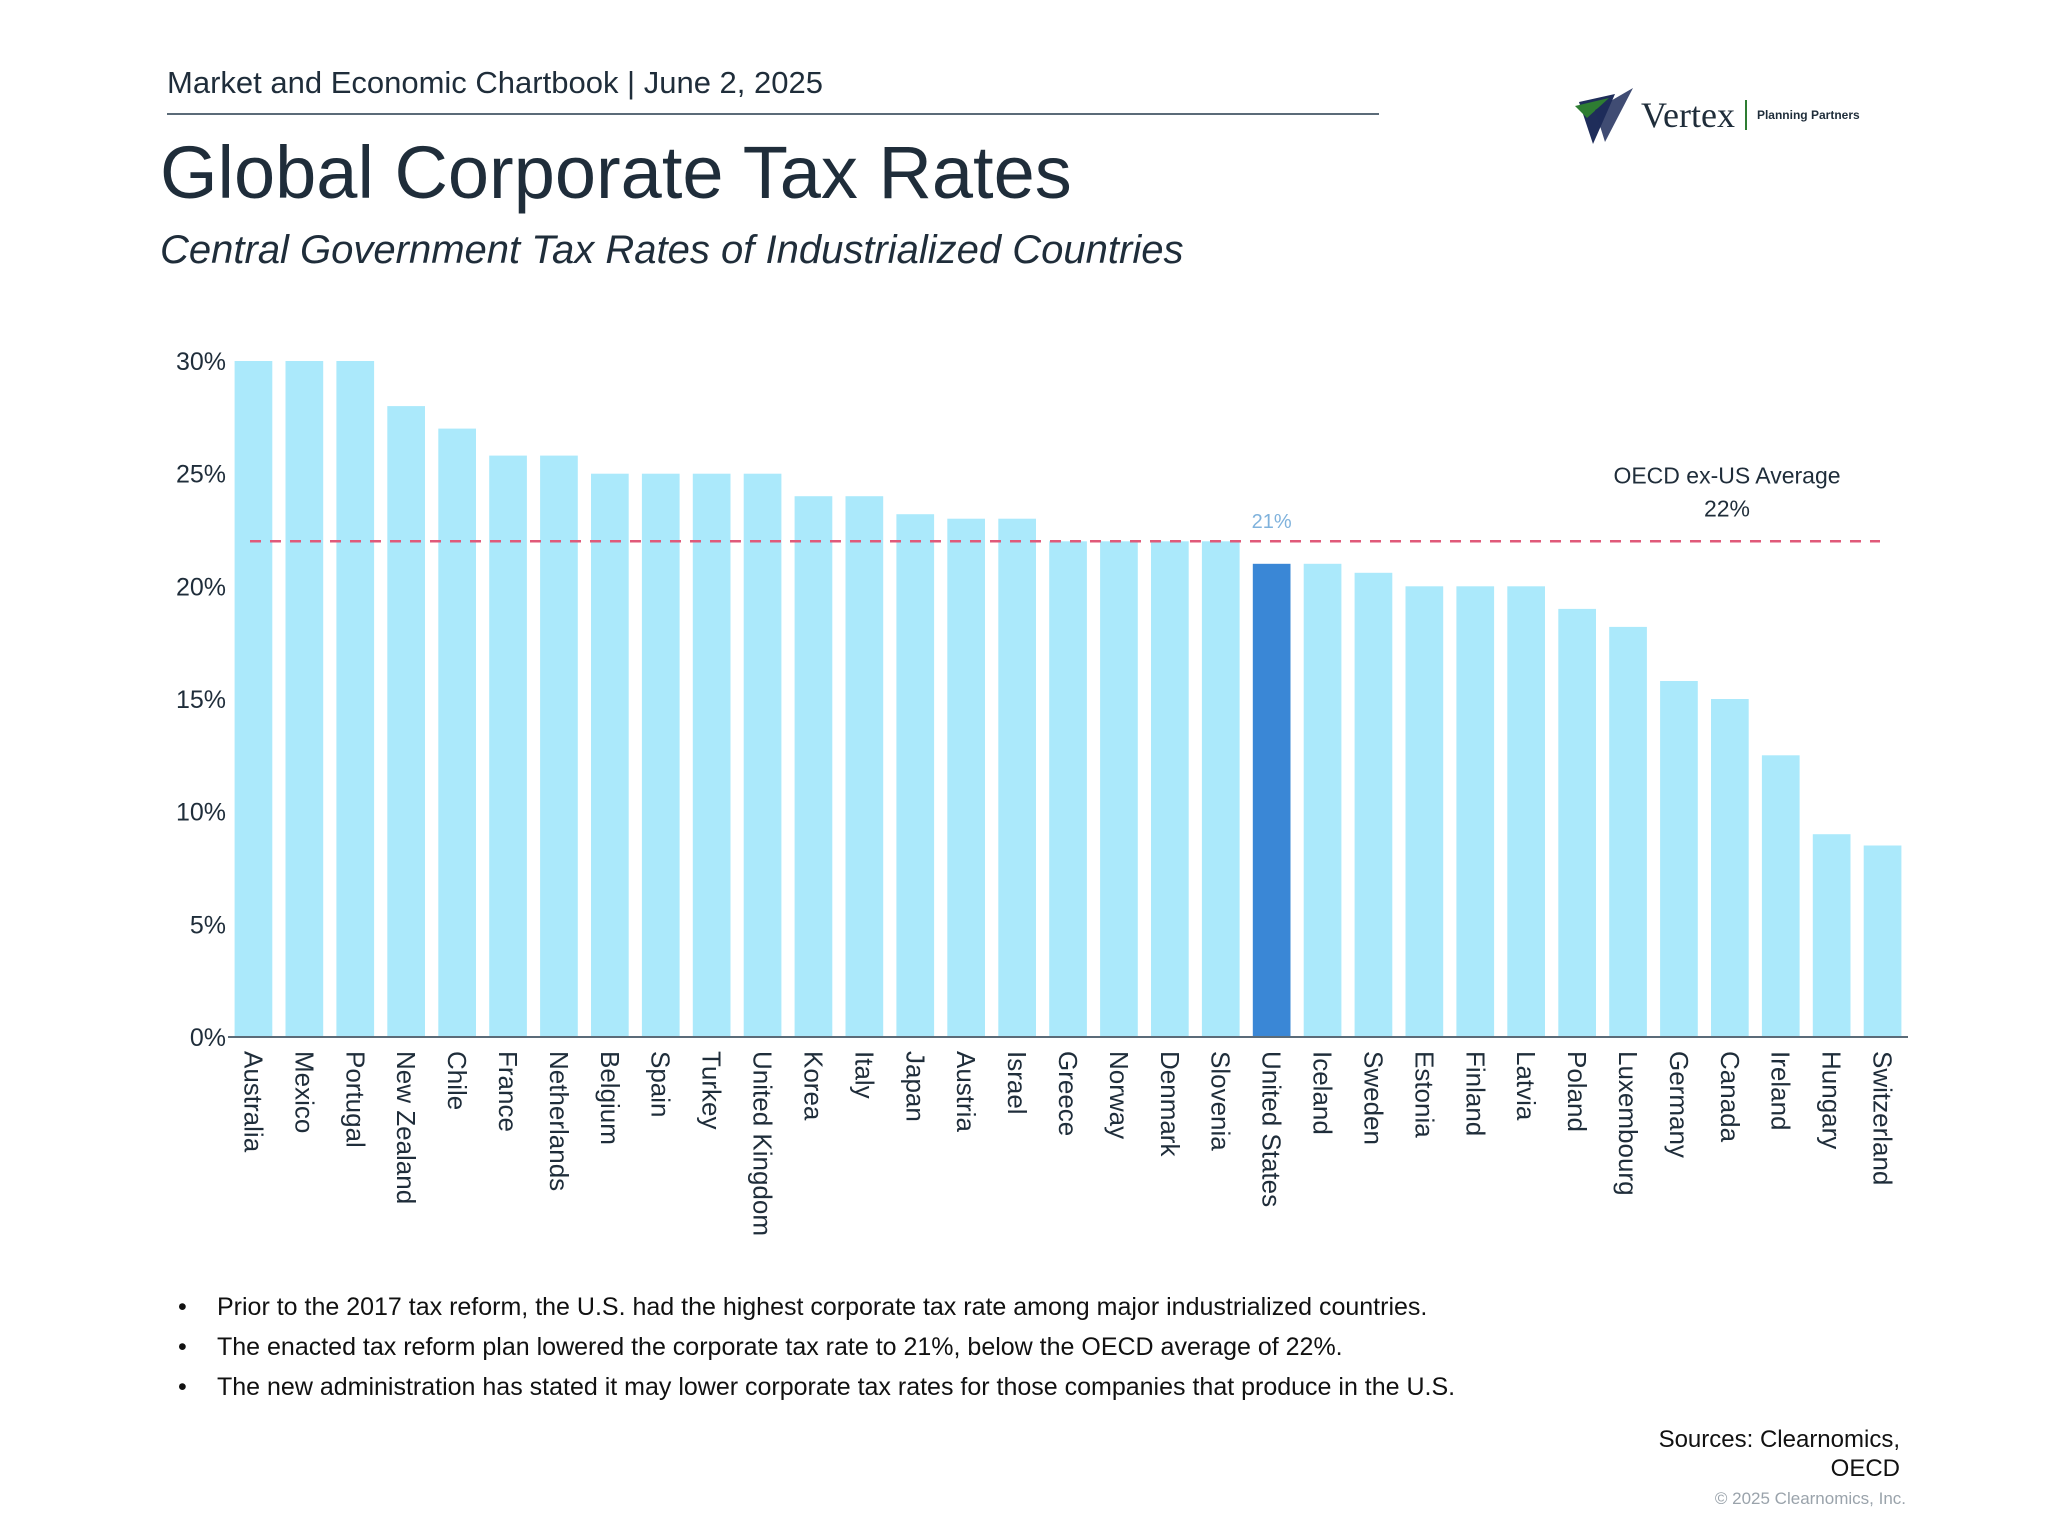  What do you see at coordinates (1424, 1094) in the screenshot?
I see `x-tick-label: Estonia` at bounding box center [1424, 1094].